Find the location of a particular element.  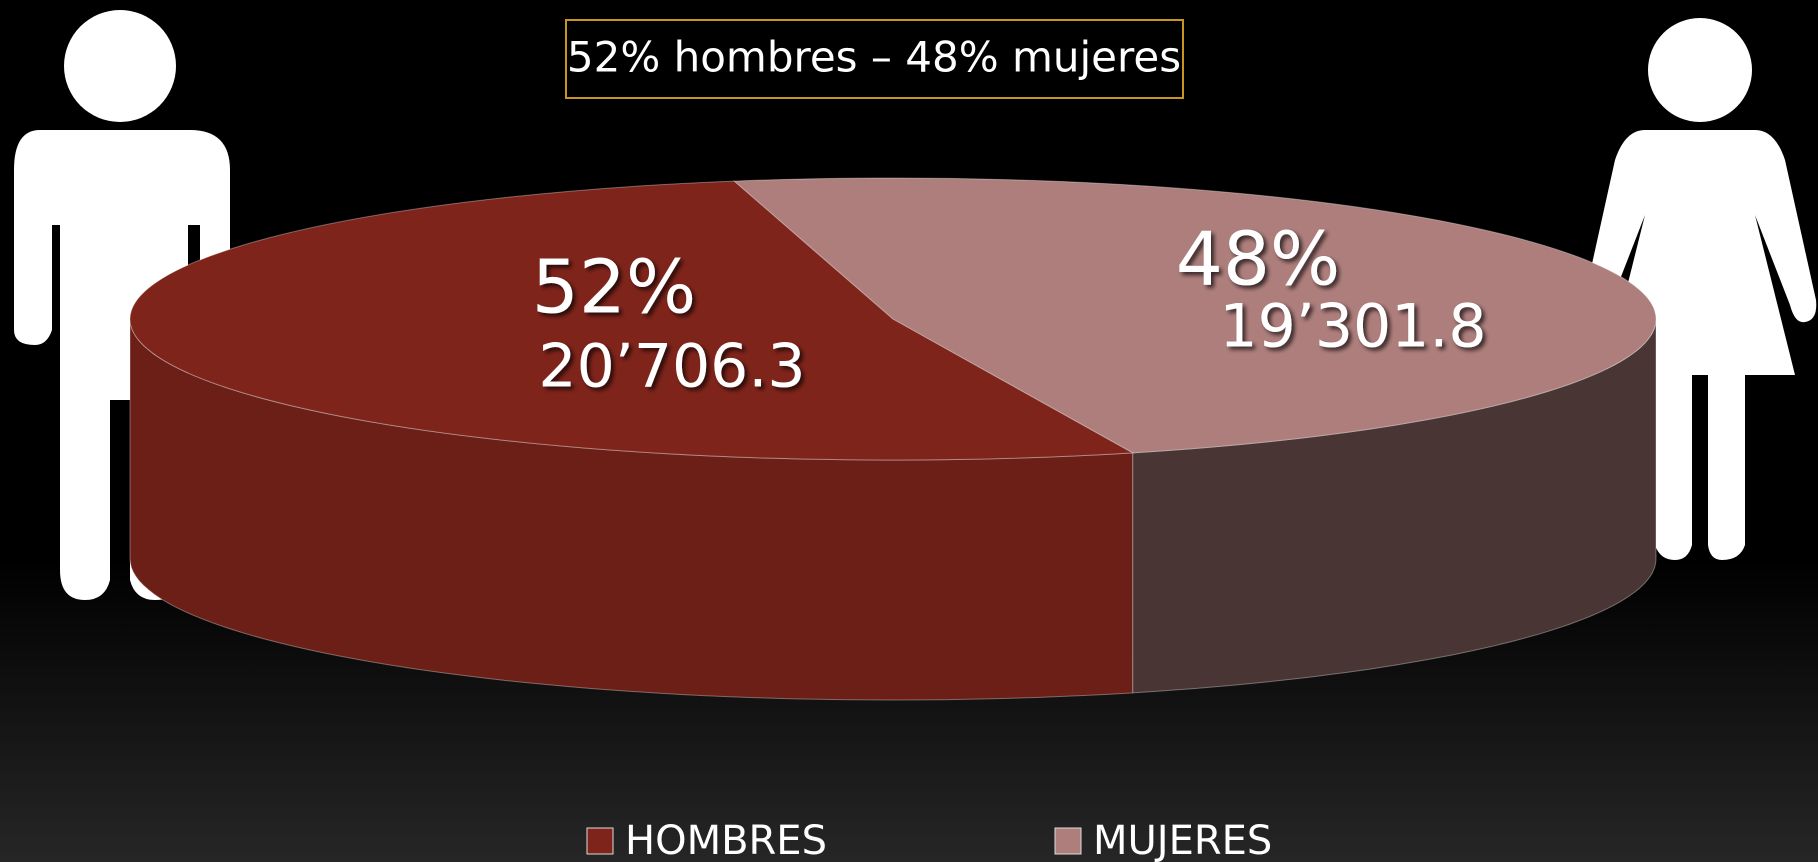

legend-label: MUJERES is located at coordinates (1182, 840).